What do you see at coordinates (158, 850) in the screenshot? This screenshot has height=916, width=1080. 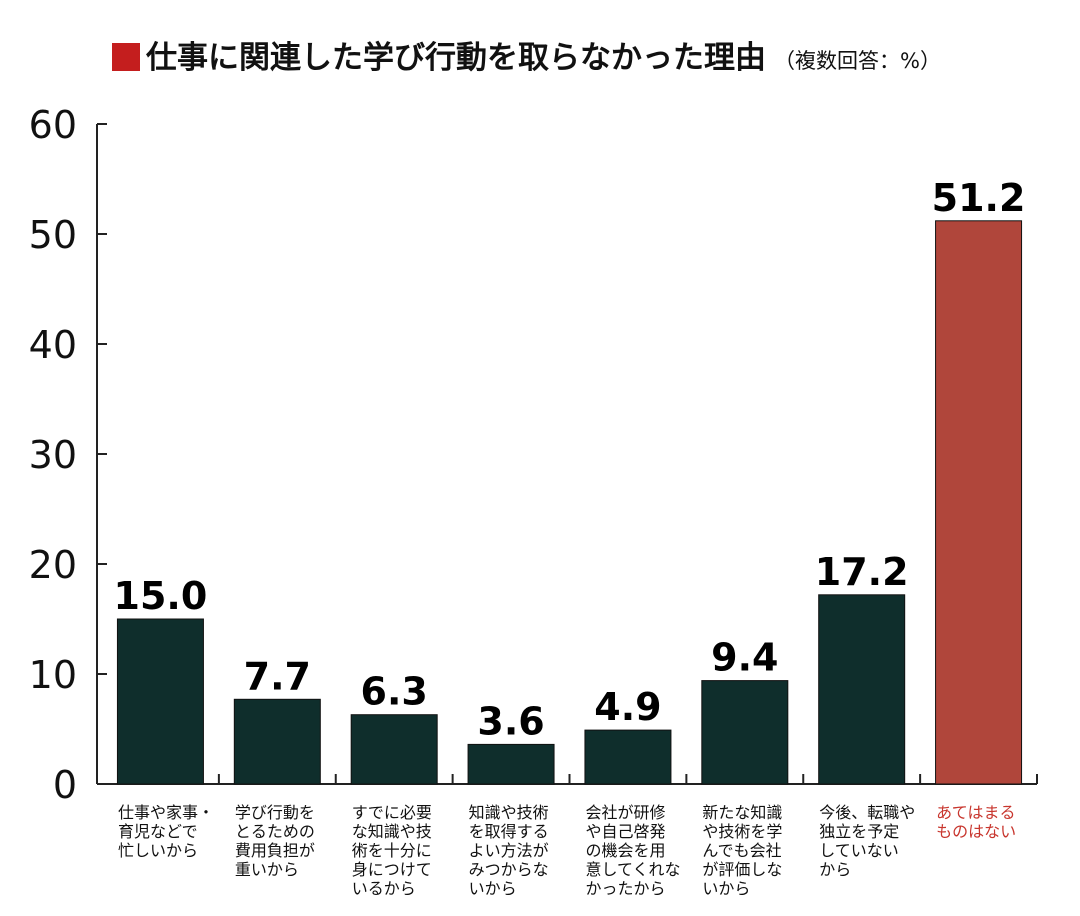 I see `category-label-line: 忙しいから` at bounding box center [158, 850].